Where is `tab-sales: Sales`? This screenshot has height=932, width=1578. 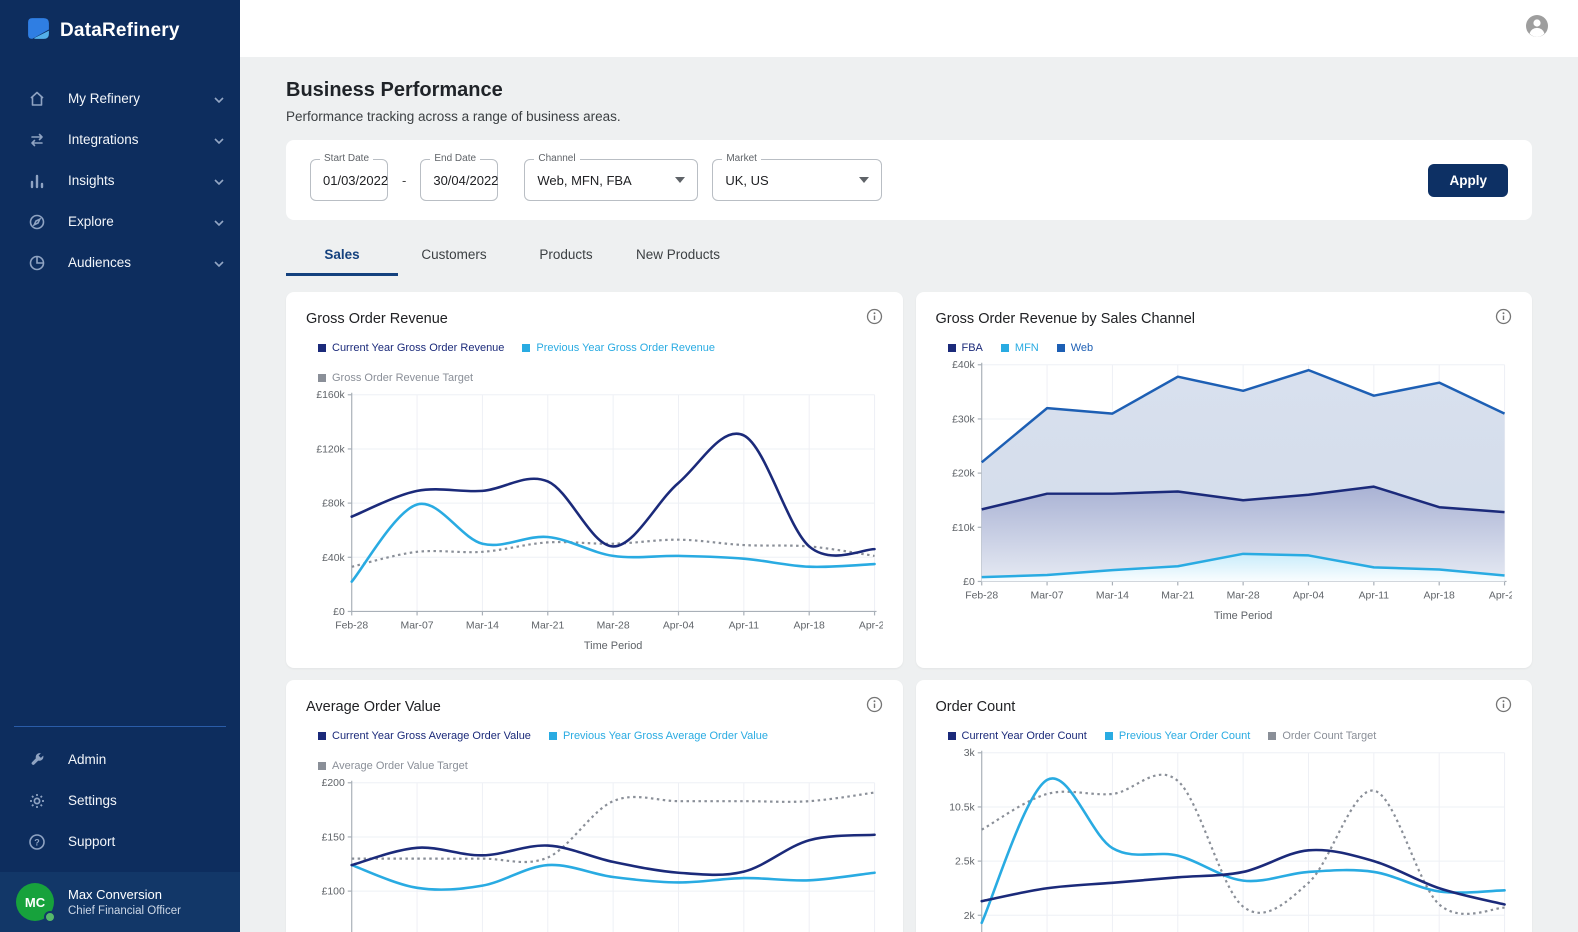 tab-sales: Sales is located at coordinates (342, 255).